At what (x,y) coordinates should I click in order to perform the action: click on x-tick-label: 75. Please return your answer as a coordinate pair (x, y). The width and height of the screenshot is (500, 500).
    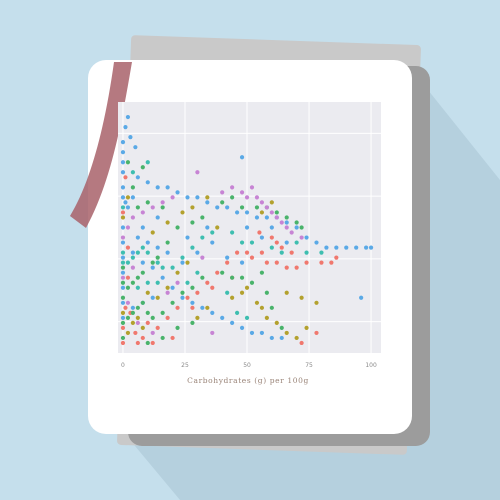
    Looking at the image, I should click on (309, 365).